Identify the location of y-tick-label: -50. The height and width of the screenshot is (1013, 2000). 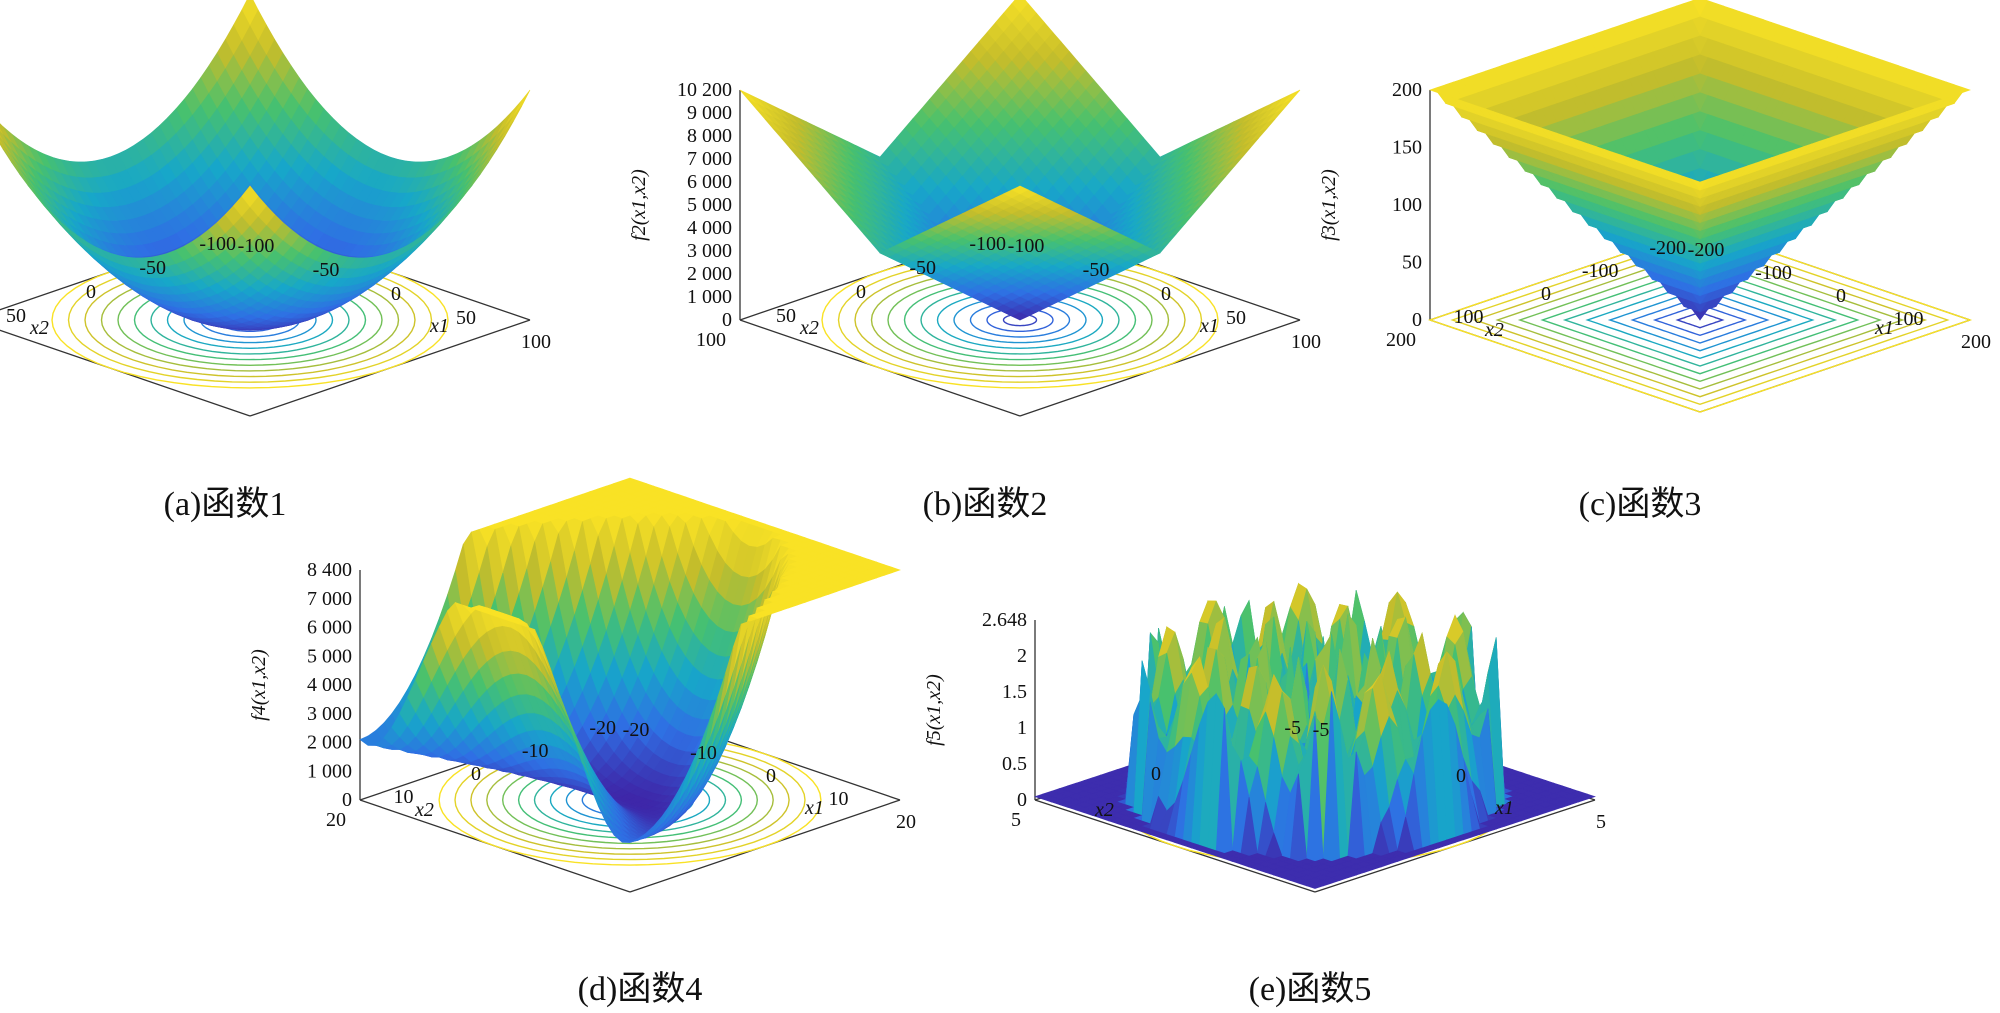
(152, 268).